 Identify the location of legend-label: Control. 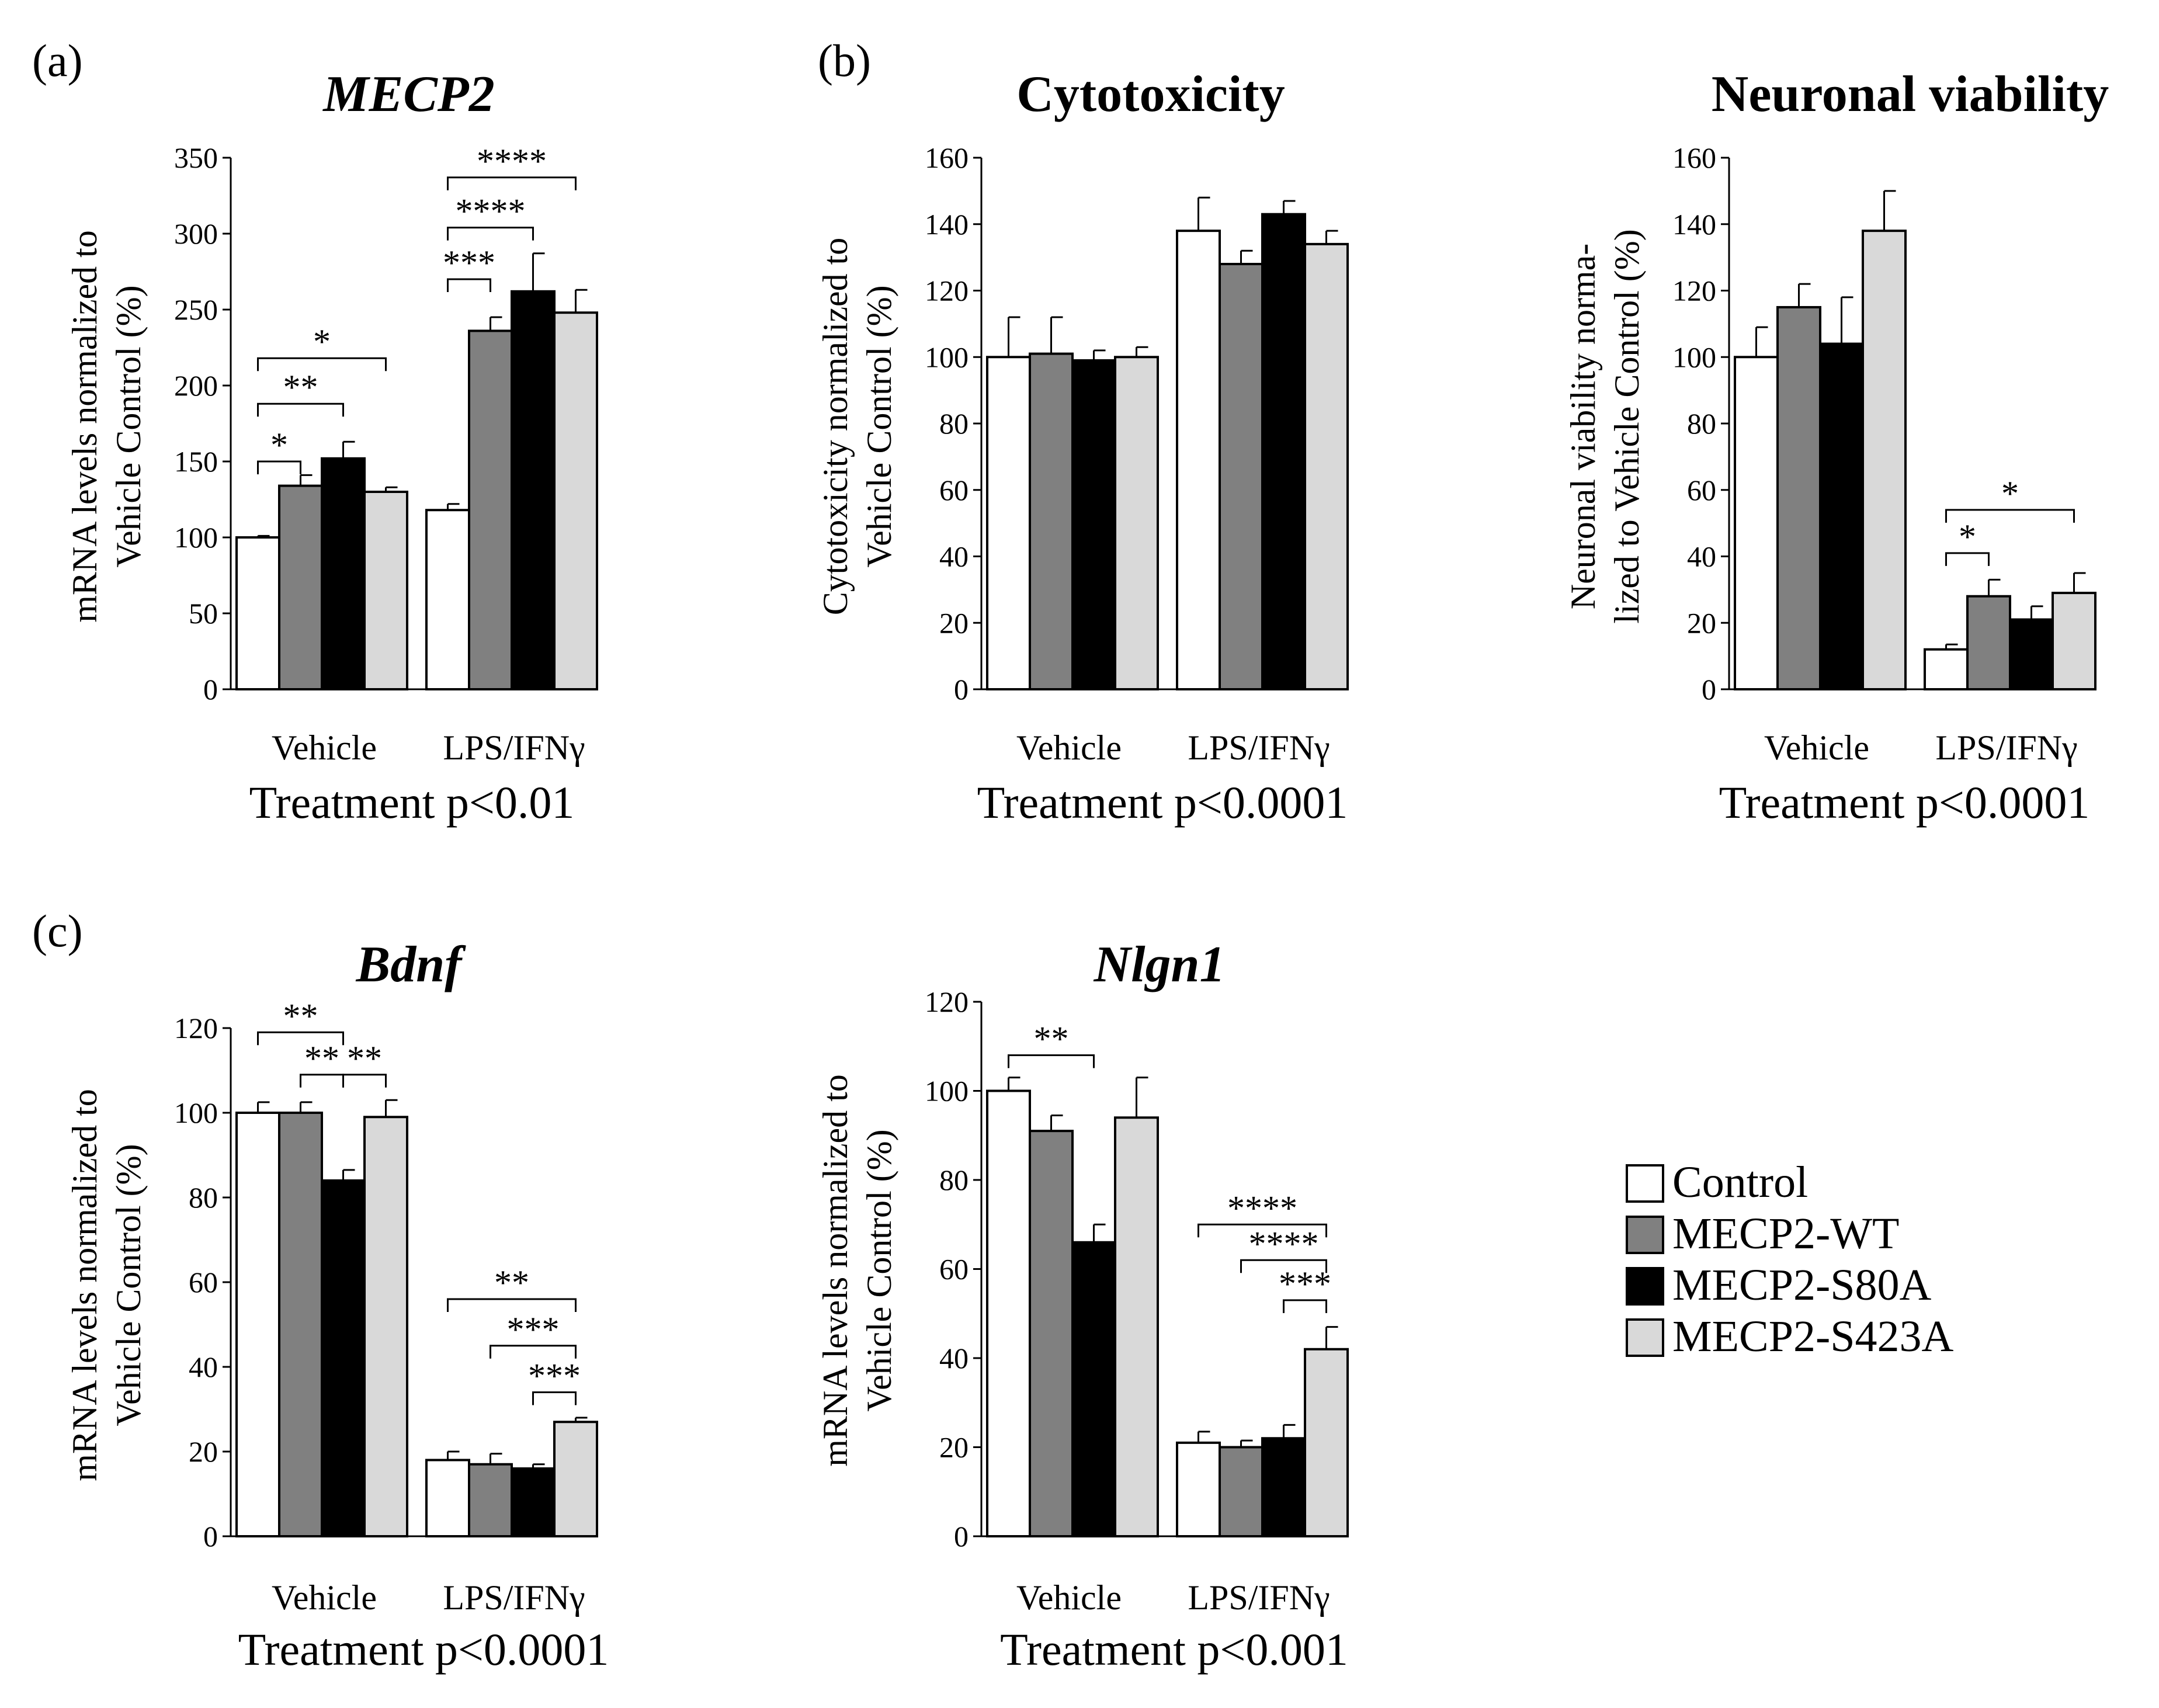
(1740, 1182).